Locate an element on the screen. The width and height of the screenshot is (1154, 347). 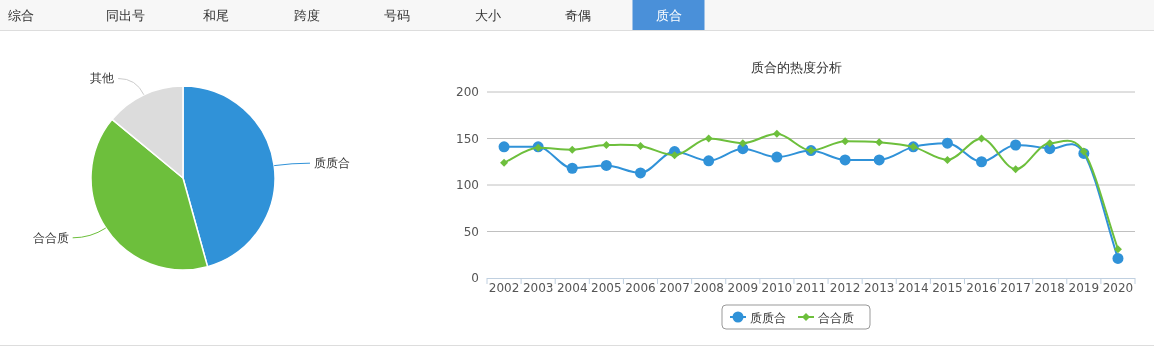
x-tick-label: 2004 is located at coordinates (572, 288).